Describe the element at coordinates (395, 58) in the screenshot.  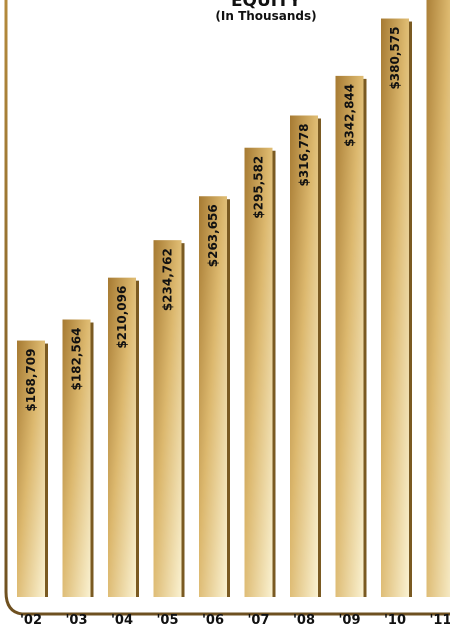
I see `bar-value-label: $380,575` at that location.